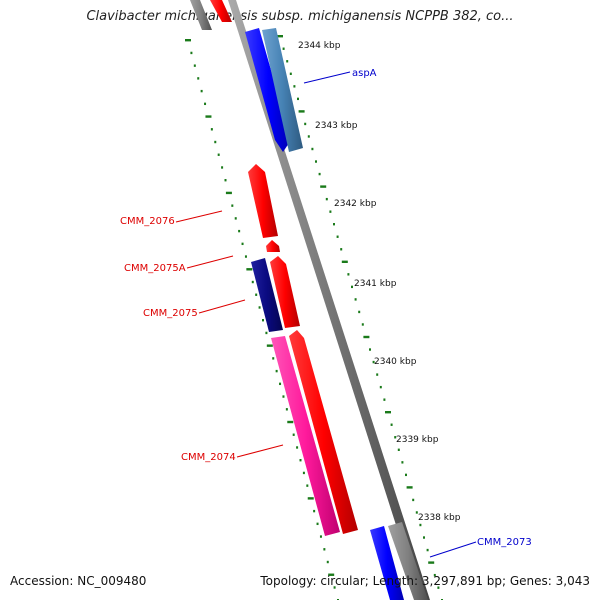  I want to click on gene-CMM_2074, so click(305, 436).